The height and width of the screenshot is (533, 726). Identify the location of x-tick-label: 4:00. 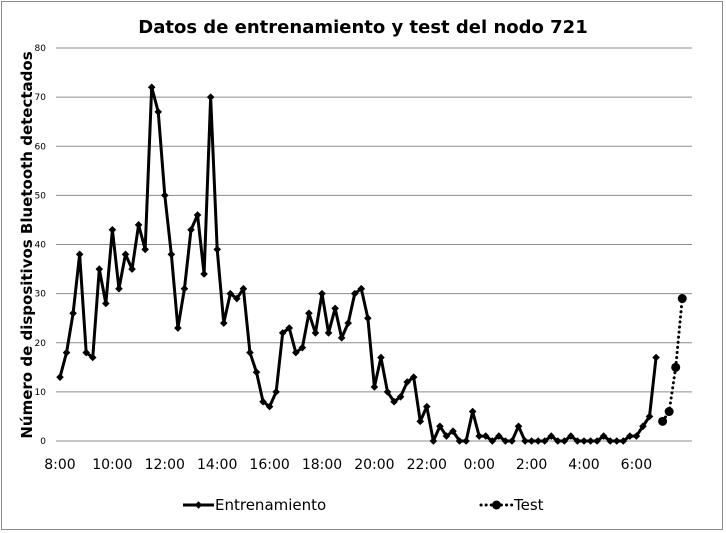
(583, 465).